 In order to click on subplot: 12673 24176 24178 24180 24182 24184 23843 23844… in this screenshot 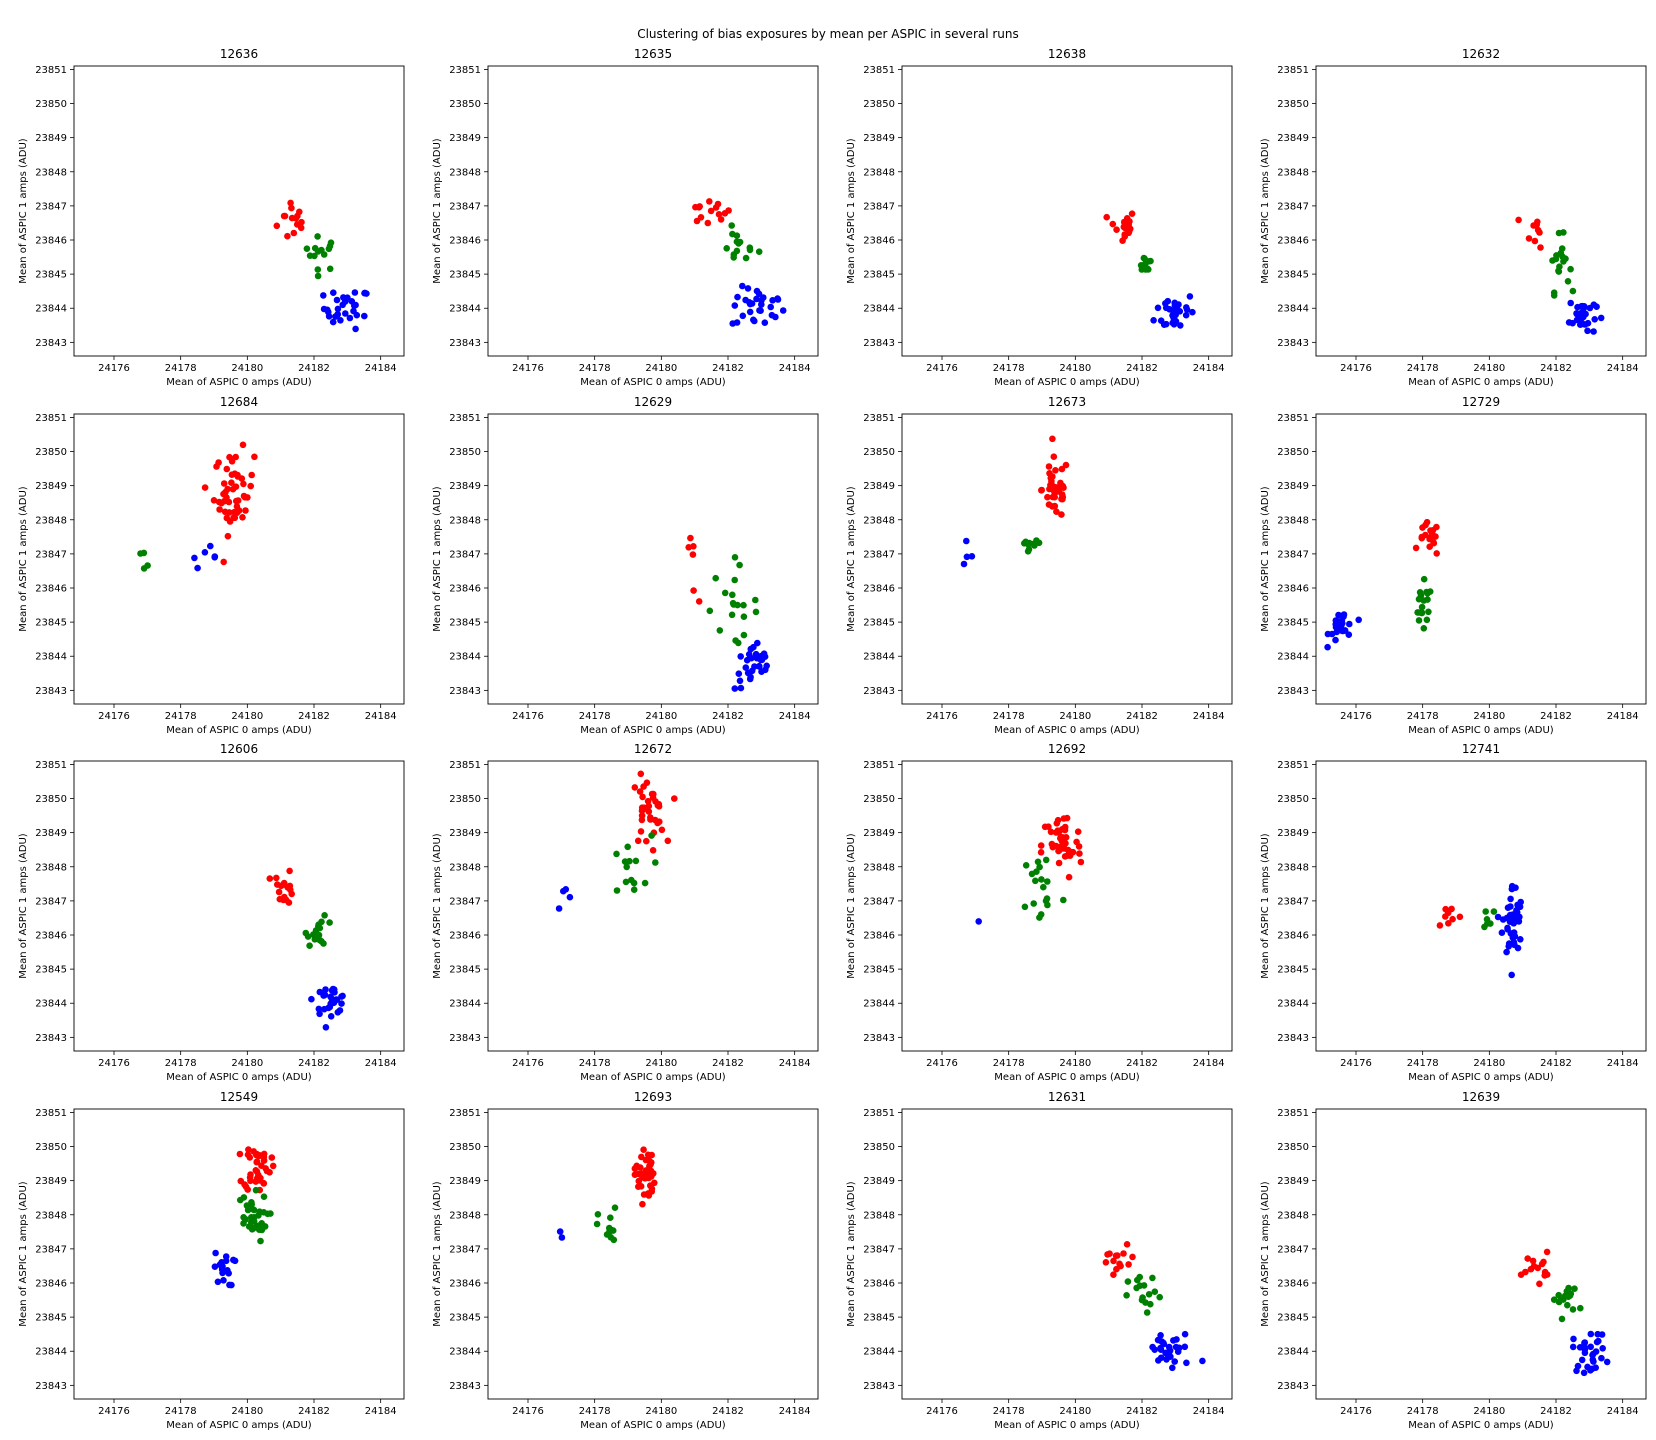, I will do `click(1039, 565)`.